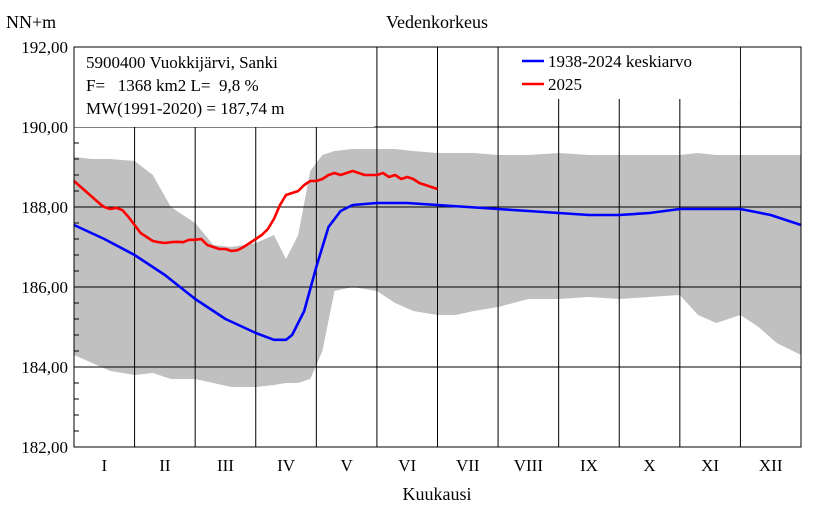 This screenshot has width=840, height=525. What do you see at coordinates (44, 447) in the screenshot?
I see `y-tick-label-0: 182,00` at bounding box center [44, 447].